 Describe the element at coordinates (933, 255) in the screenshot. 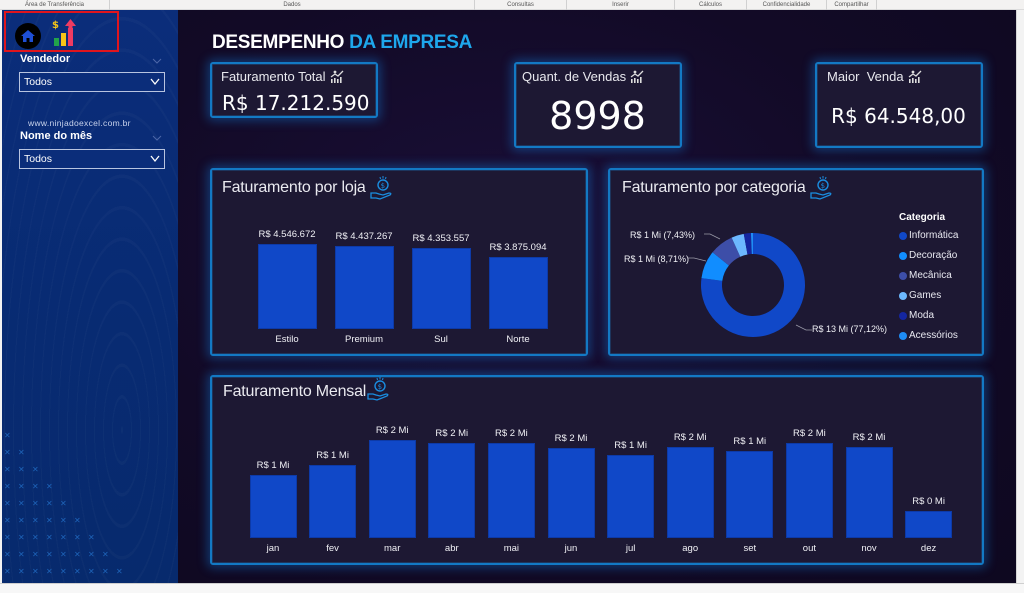

I see `legend-label: Decoração` at that location.